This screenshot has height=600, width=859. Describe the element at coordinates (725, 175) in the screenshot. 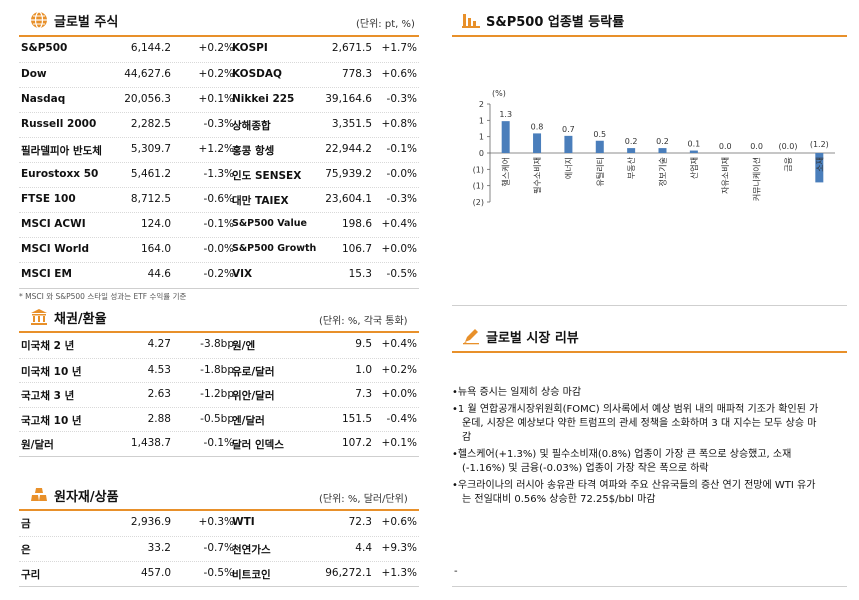

I see `x-category-label: 자유소비재` at that location.